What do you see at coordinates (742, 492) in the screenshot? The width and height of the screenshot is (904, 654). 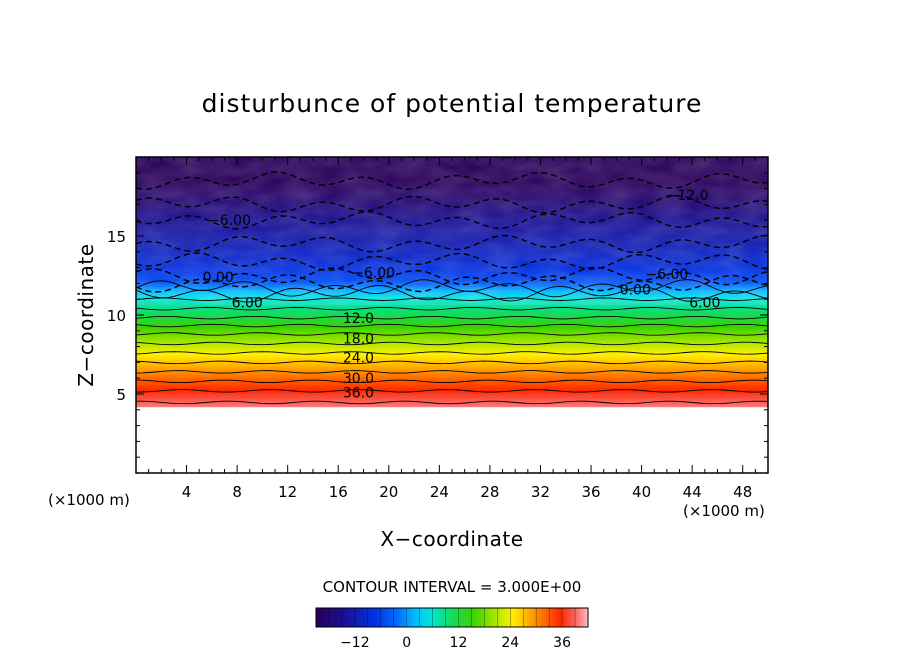 I see `x-tick-label: 48` at bounding box center [742, 492].